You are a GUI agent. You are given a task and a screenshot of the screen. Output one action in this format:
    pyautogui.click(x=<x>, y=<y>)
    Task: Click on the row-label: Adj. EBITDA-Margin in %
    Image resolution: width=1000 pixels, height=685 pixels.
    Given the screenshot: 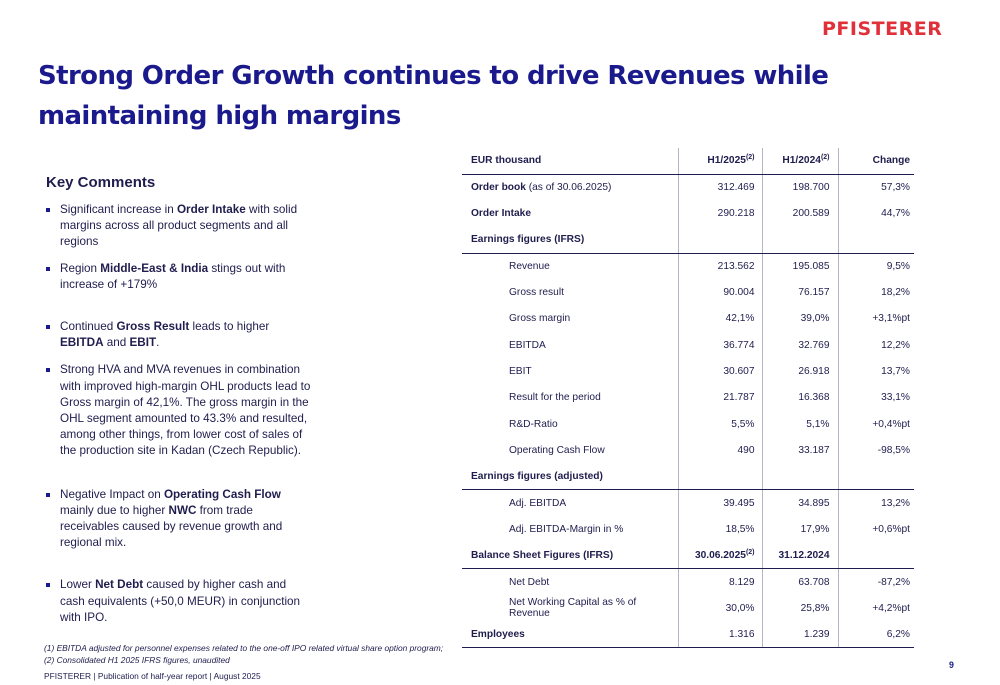 What is the action you would take?
    pyautogui.click(x=566, y=529)
    